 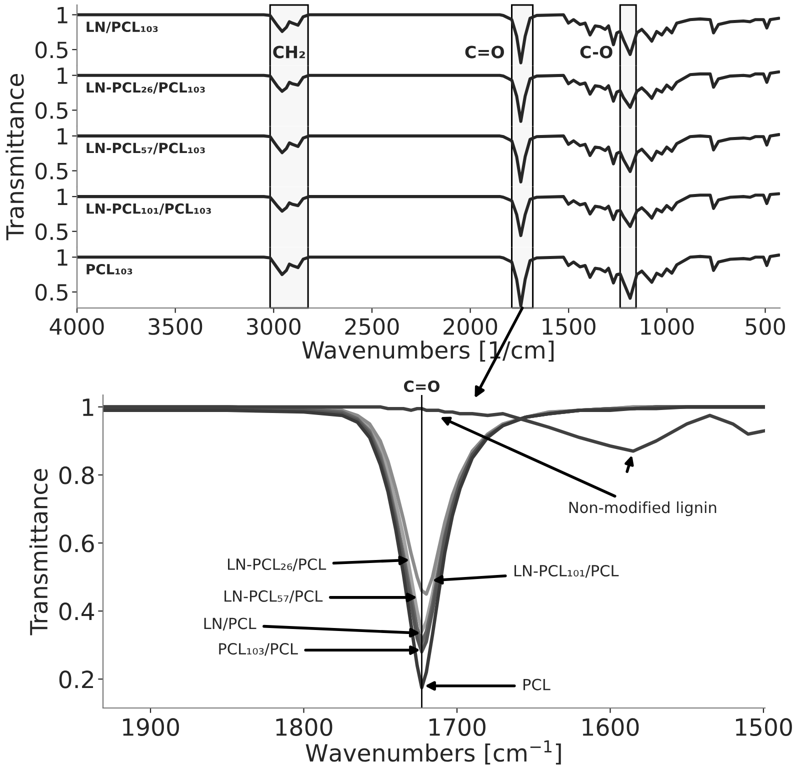 I want to click on x-axis-title: Wavenumbers [cm$^{−1}$], so click(x=433, y=752).